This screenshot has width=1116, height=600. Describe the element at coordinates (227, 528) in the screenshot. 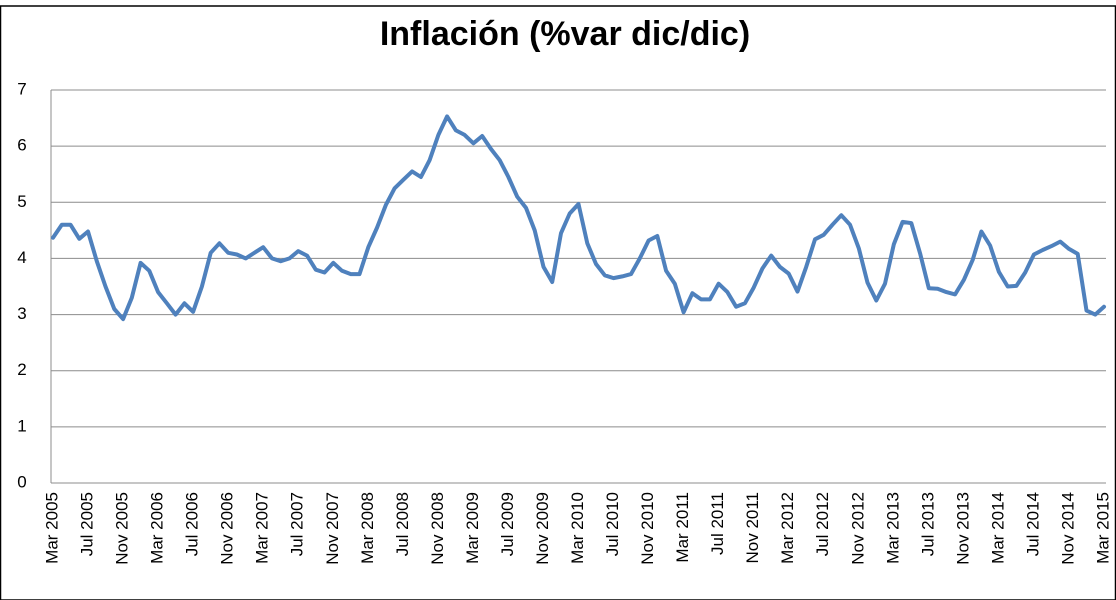

I see `x-tick-label: Nov 2006` at that location.